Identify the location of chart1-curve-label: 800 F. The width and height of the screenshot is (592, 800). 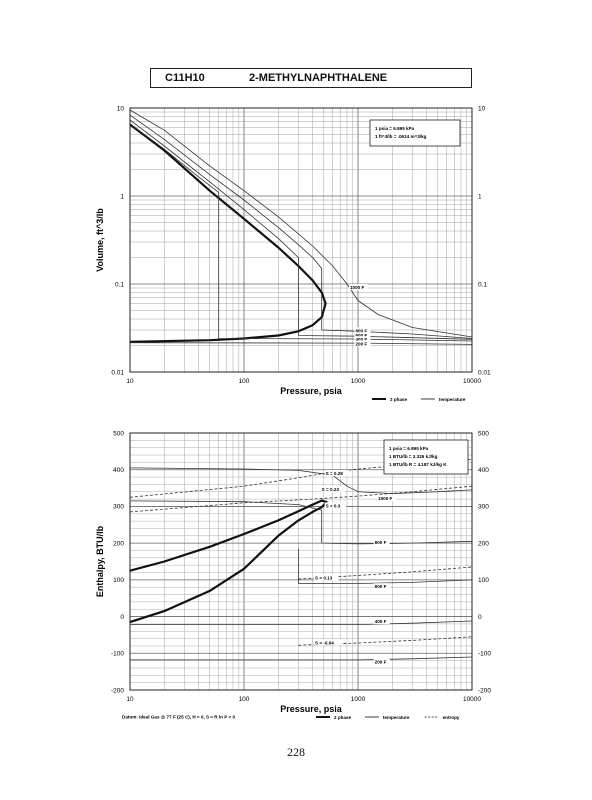
(361, 330).